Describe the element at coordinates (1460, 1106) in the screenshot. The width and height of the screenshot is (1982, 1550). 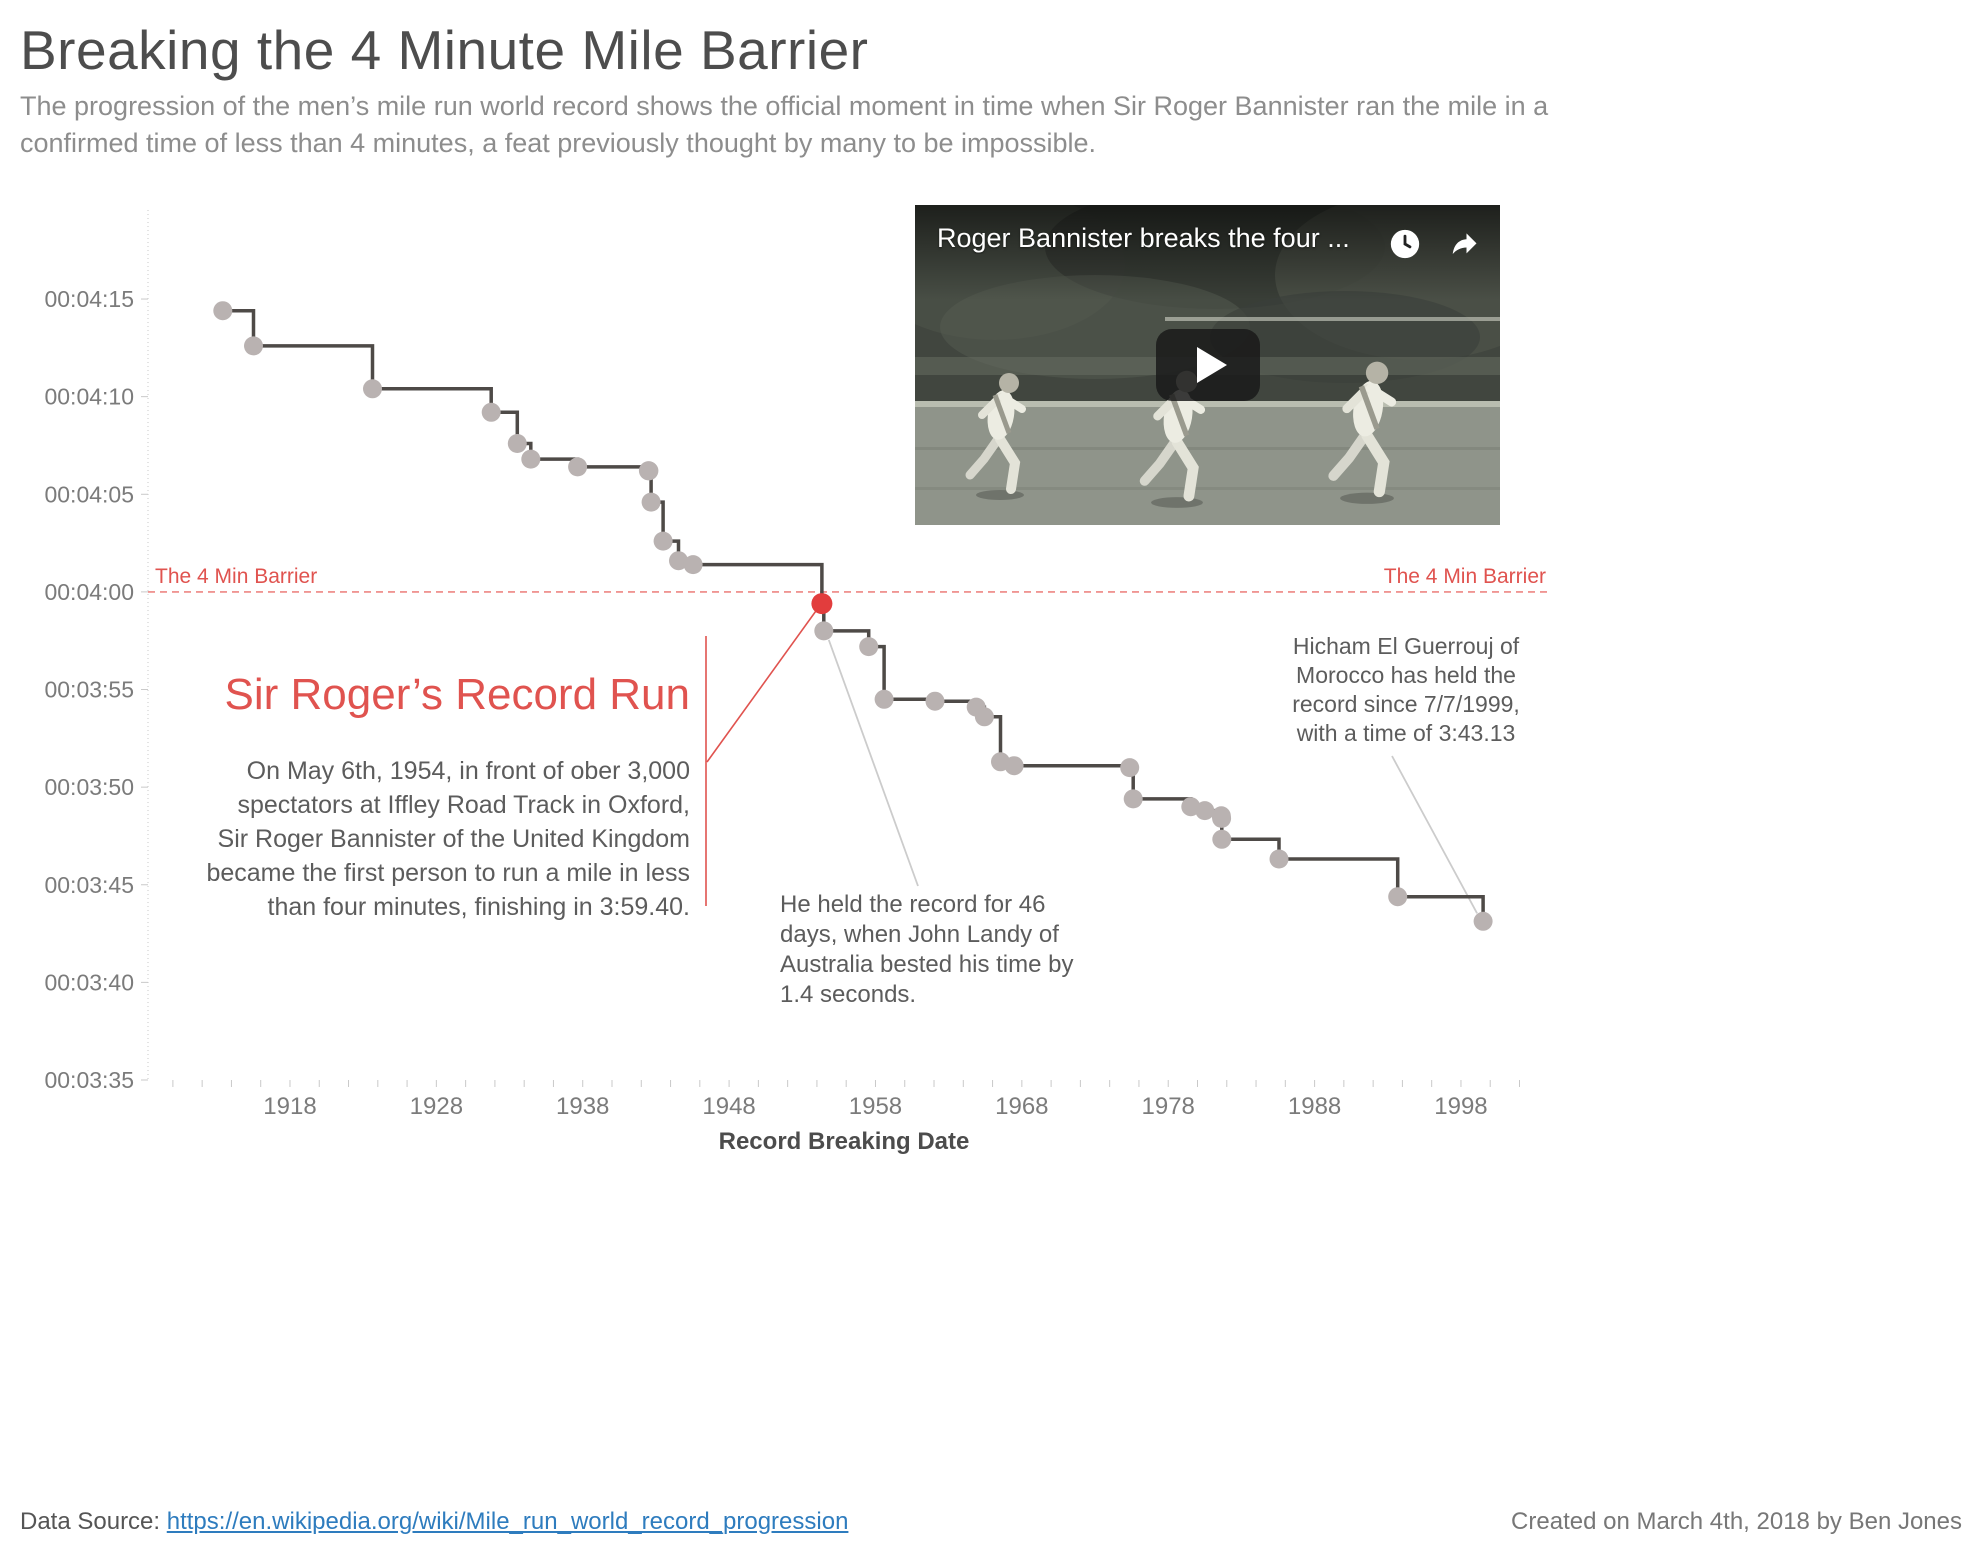
I see `x-tick-label: 1998` at that location.